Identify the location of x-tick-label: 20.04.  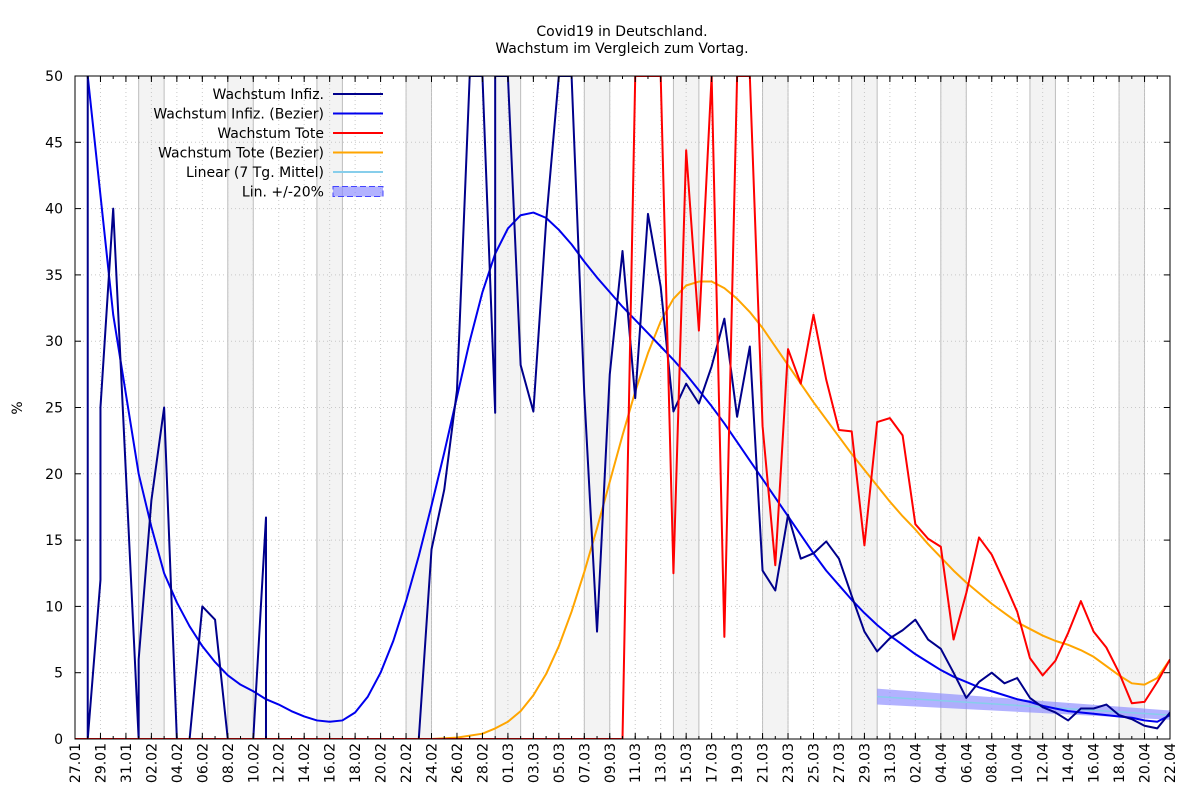
(1146, 763).